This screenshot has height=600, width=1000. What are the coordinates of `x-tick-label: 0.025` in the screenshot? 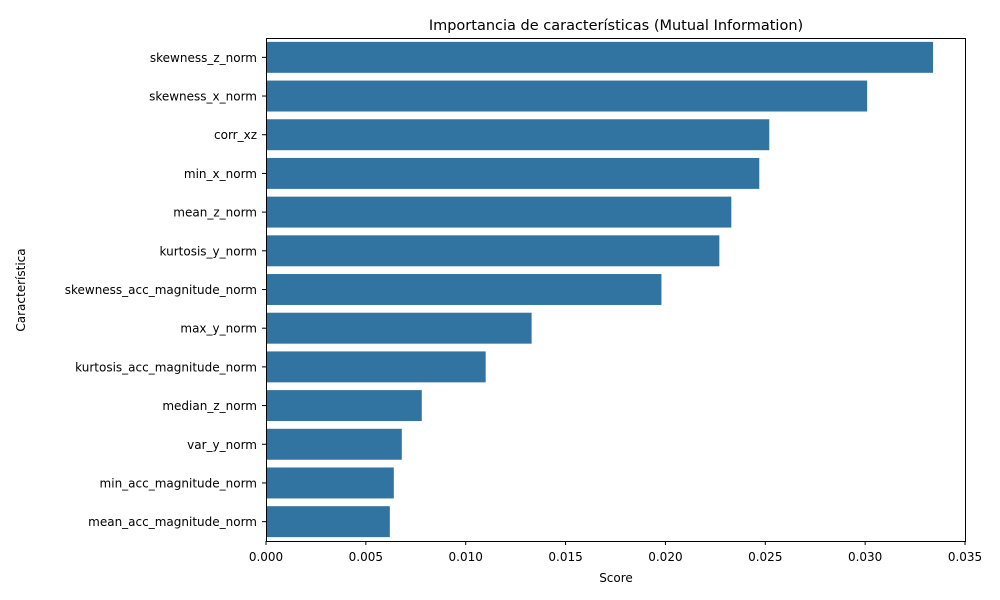 It's located at (765, 557).